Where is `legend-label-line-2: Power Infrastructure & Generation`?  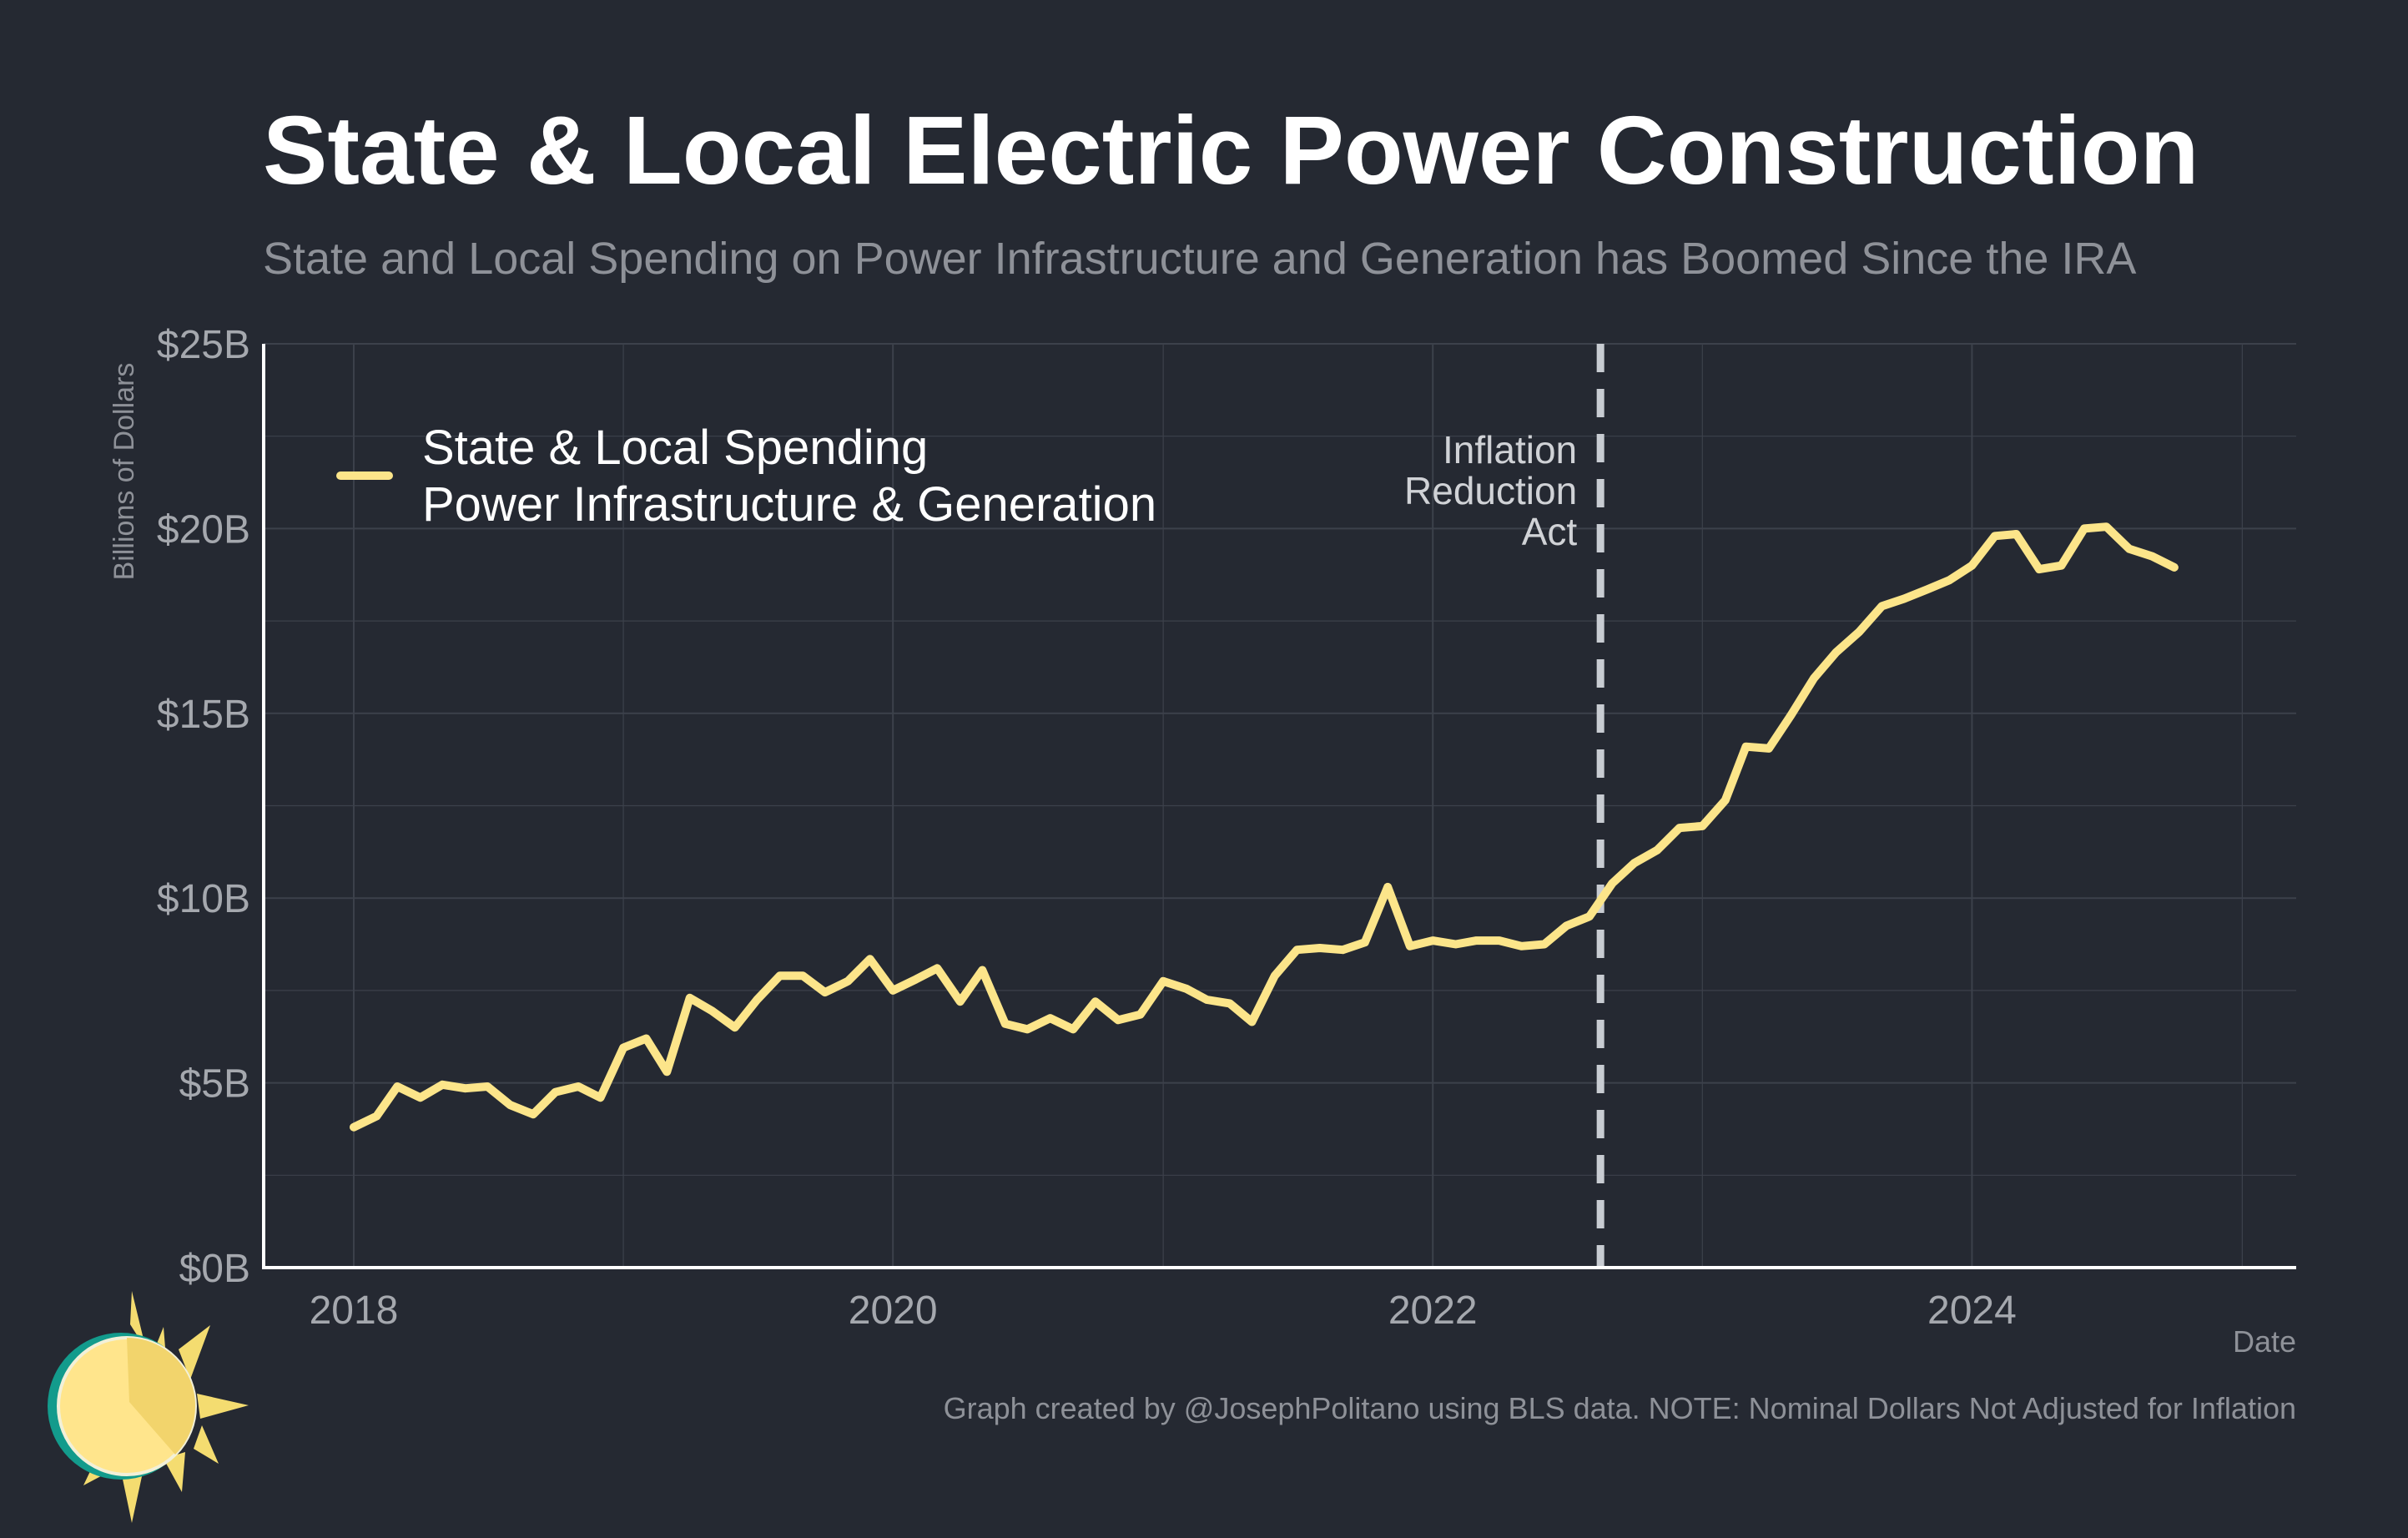 legend-label-line-2: Power Infrastructure & Generation is located at coordinates (789, 504).